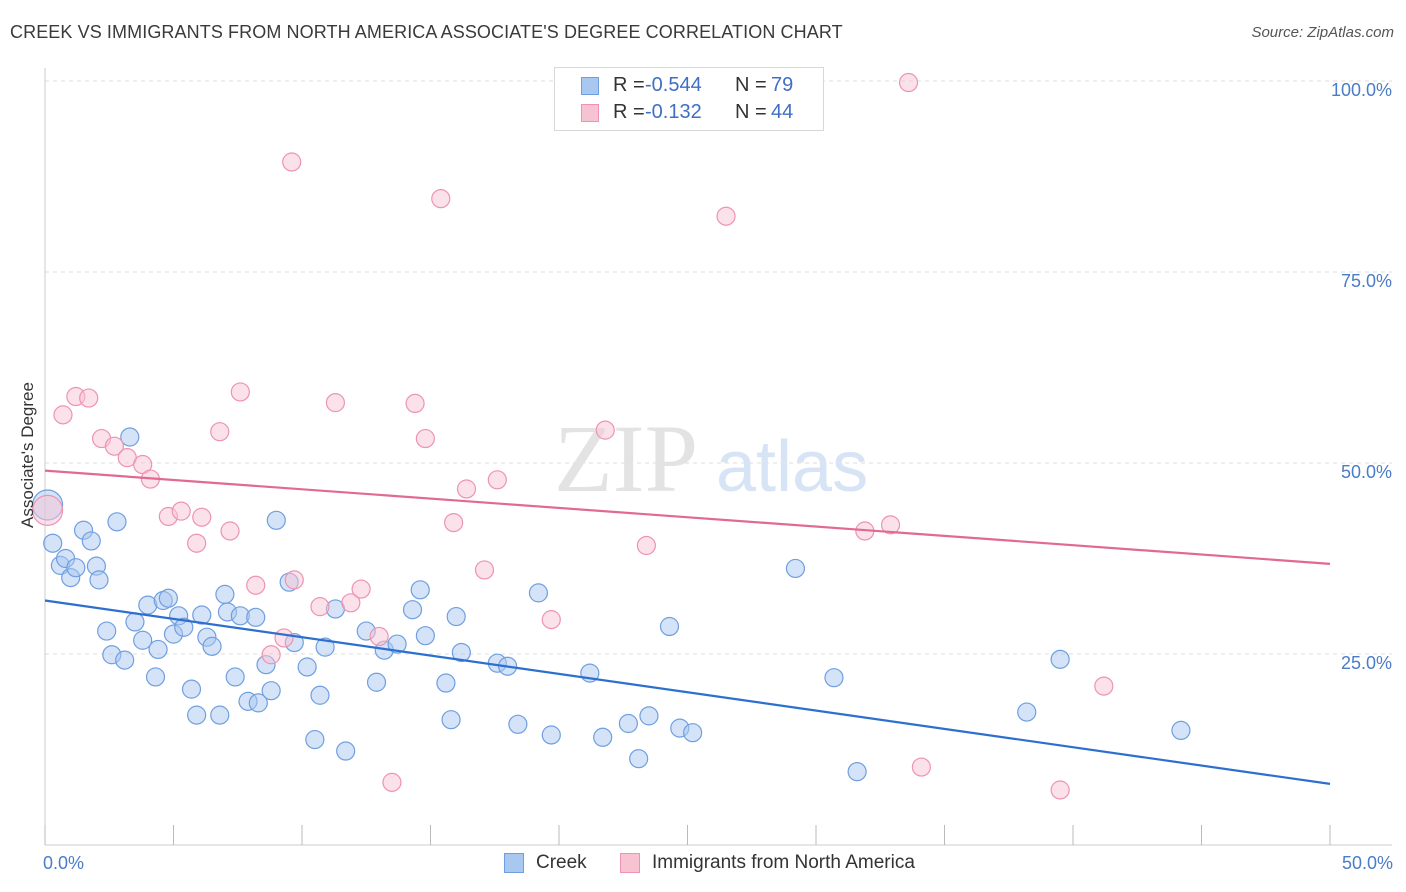  I want to click on x-tick-label: 0.0%, so click(63, 863).